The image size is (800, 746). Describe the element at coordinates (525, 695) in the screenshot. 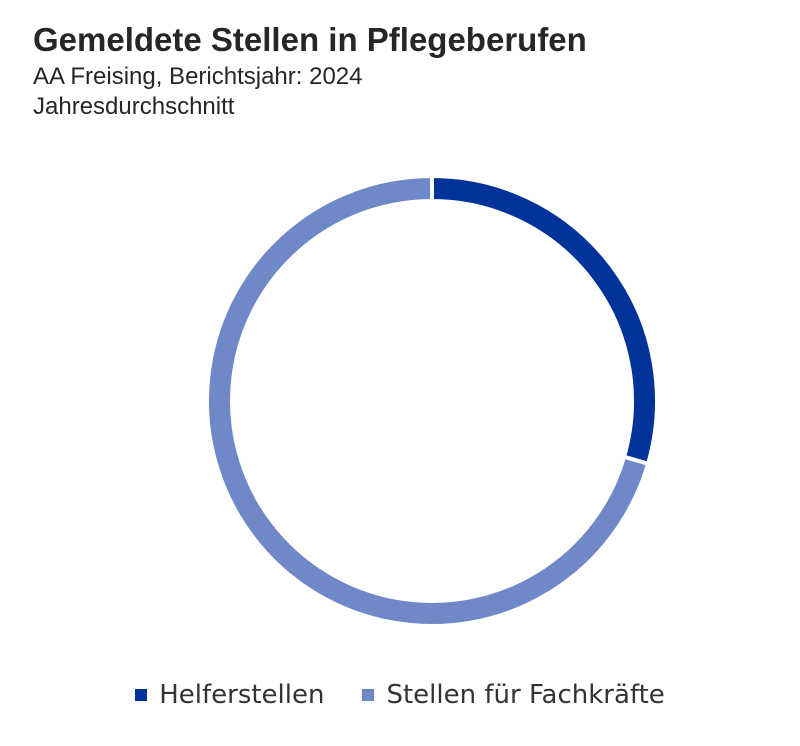

I see `legend-label-fachkraefte: Stellen für Fachkräfte` at that location.